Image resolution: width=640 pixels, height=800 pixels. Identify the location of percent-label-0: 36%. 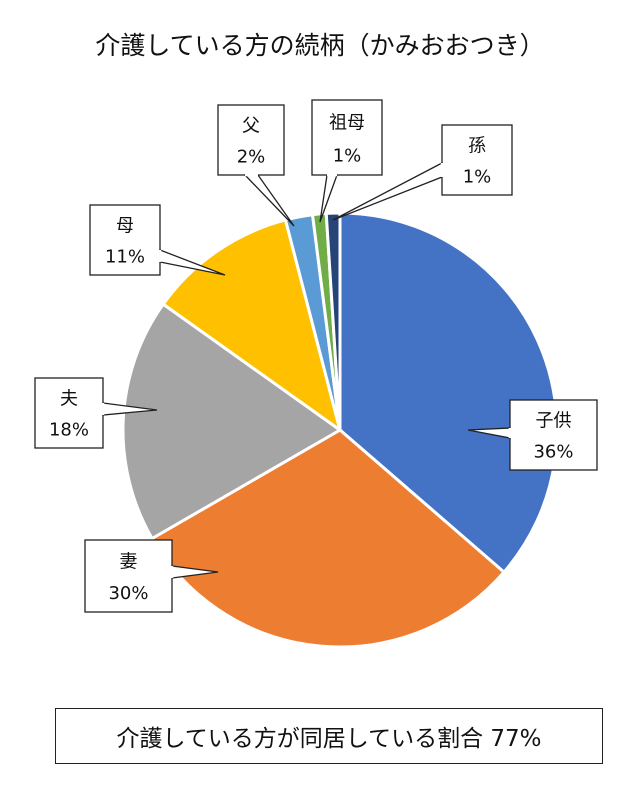
(553, 451).